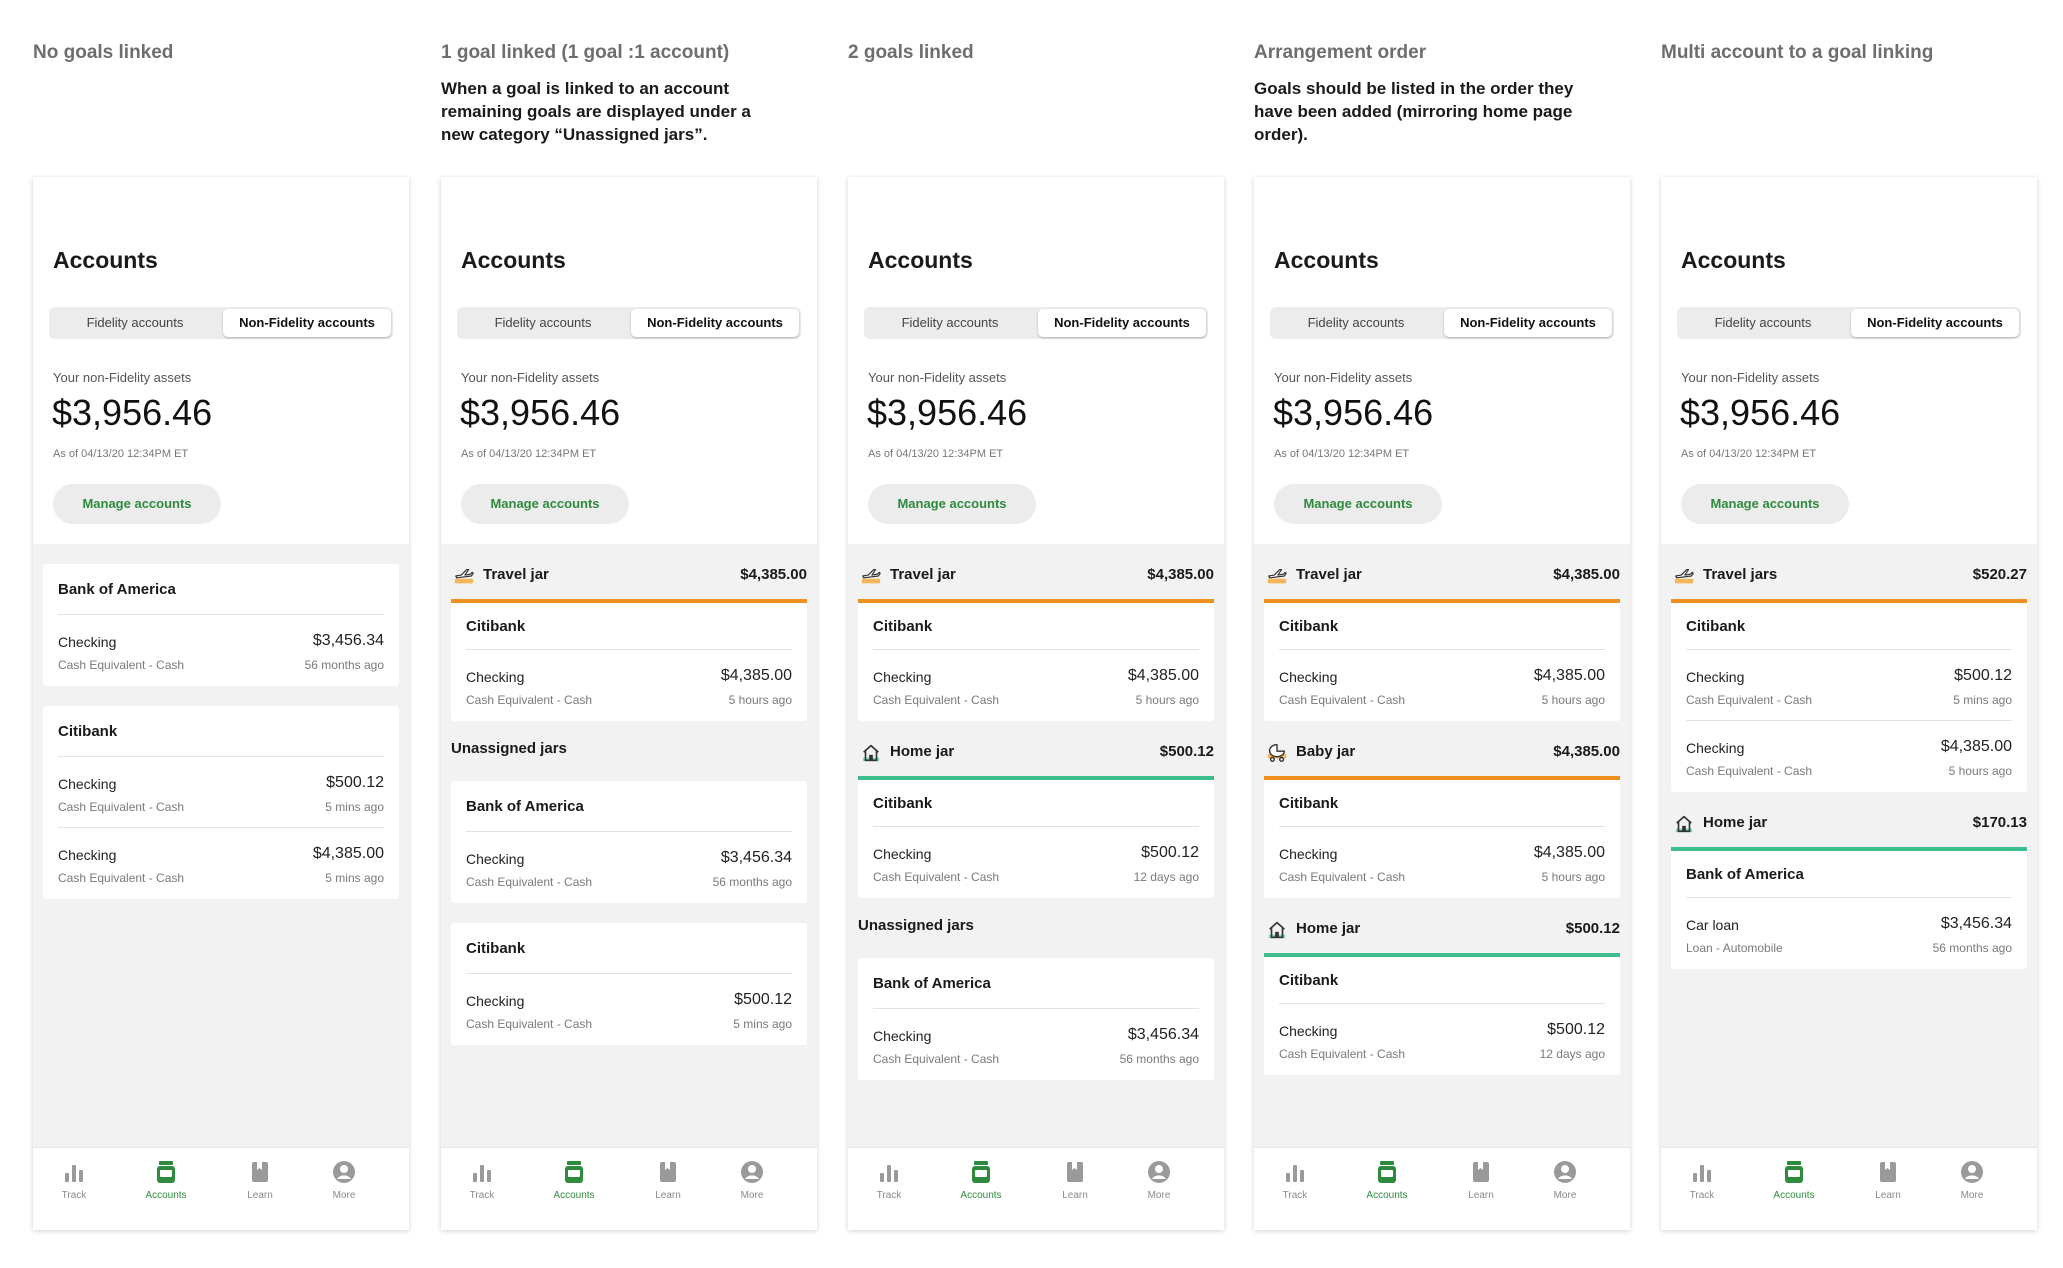 Image resolution: width=2063 pixels, height=1268 pixels. What do you see at coordinates (260, 1172) in the screenshot?
I see `book-icon` at bounding box center [260, 1172].